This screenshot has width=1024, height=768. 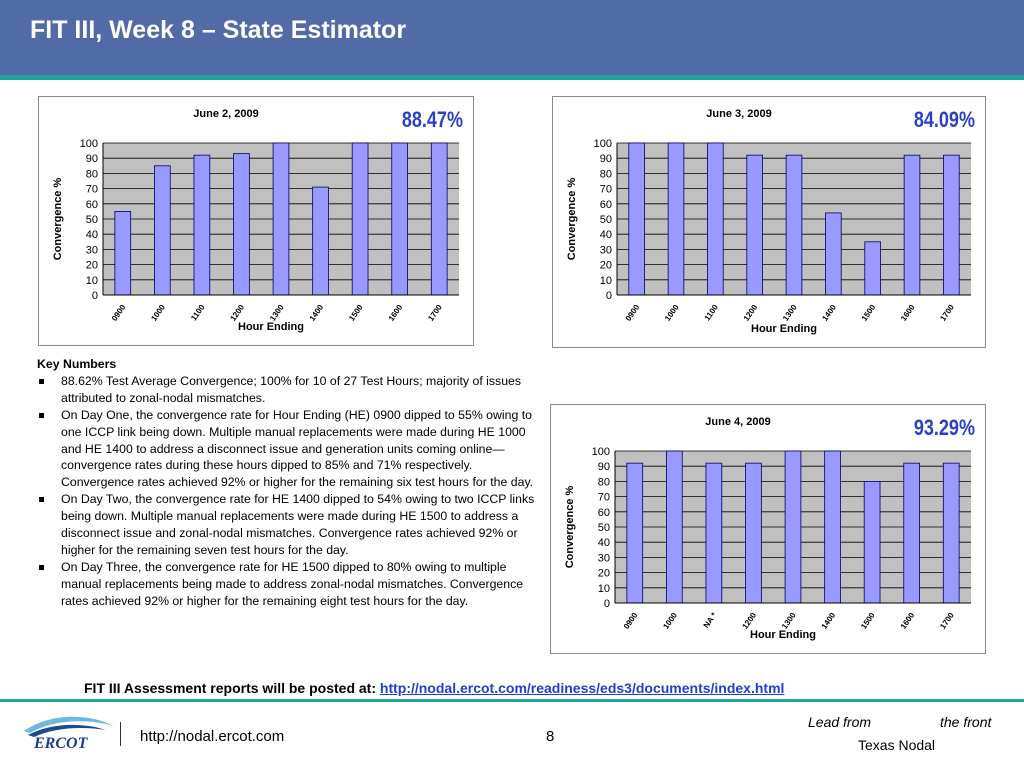 What do you see at coordinates (69, 734) in the screenshot?
I see `ercot-logo: ERCOT` at bounding box center [69, 734].